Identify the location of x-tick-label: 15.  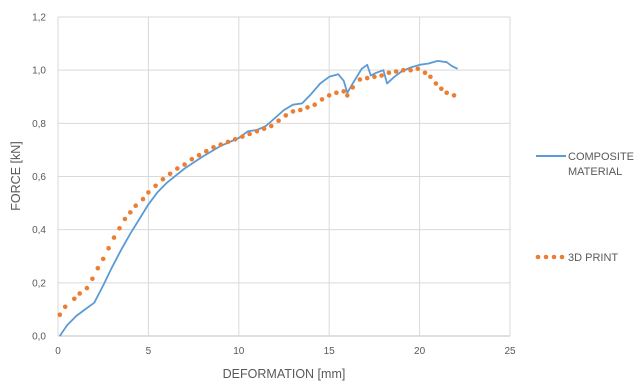
(330, 351).